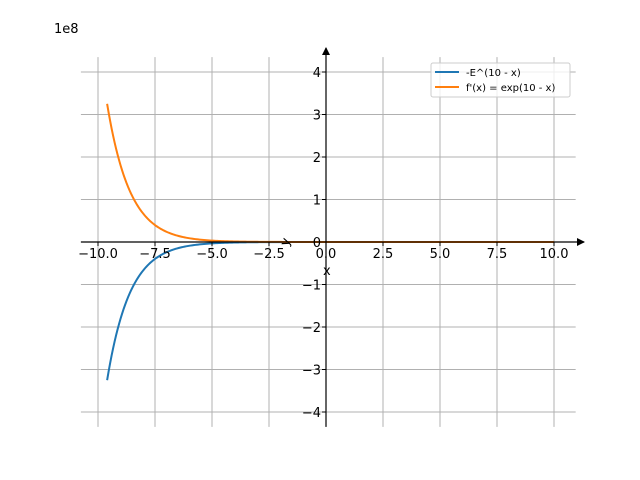  Describe the element at coordinates (581, 242) in the screenshot. I see `x-axis-arrow` at that location.